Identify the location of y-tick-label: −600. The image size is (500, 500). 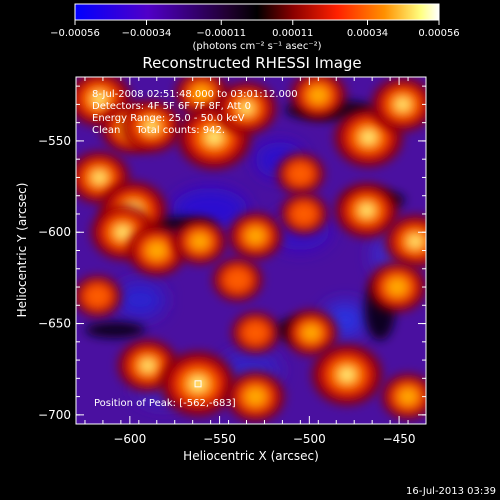
(54, 232).